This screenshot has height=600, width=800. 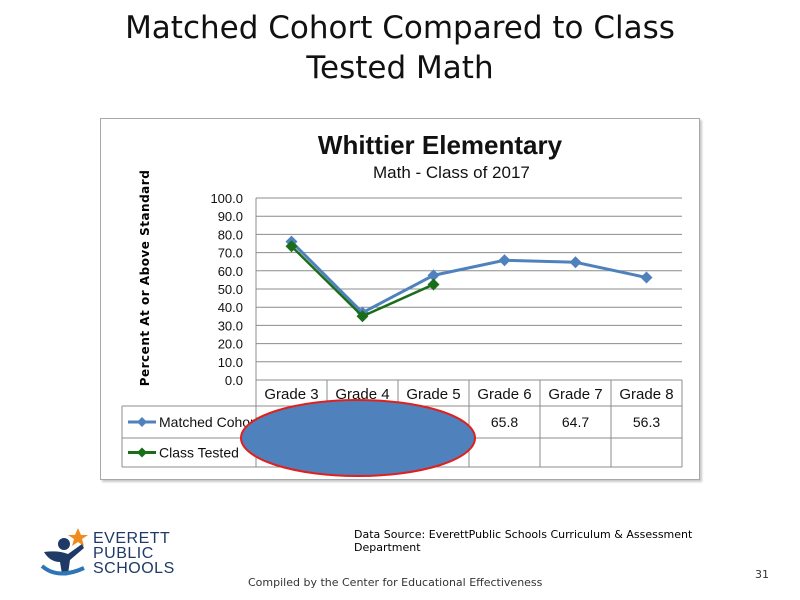 What do you see at coordinates (230, 325) in the screenshot?
I see `y-tick-label: 30.0` at bounding box center [230, 325].